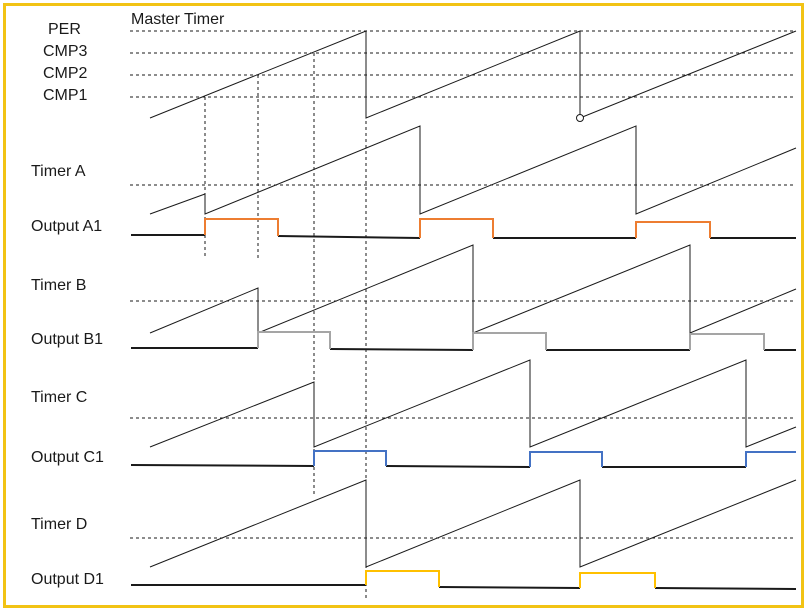 The width and height of the screenshot is (807, 611). I want to click on timer-c-label: Timer C, so click(59, 397).